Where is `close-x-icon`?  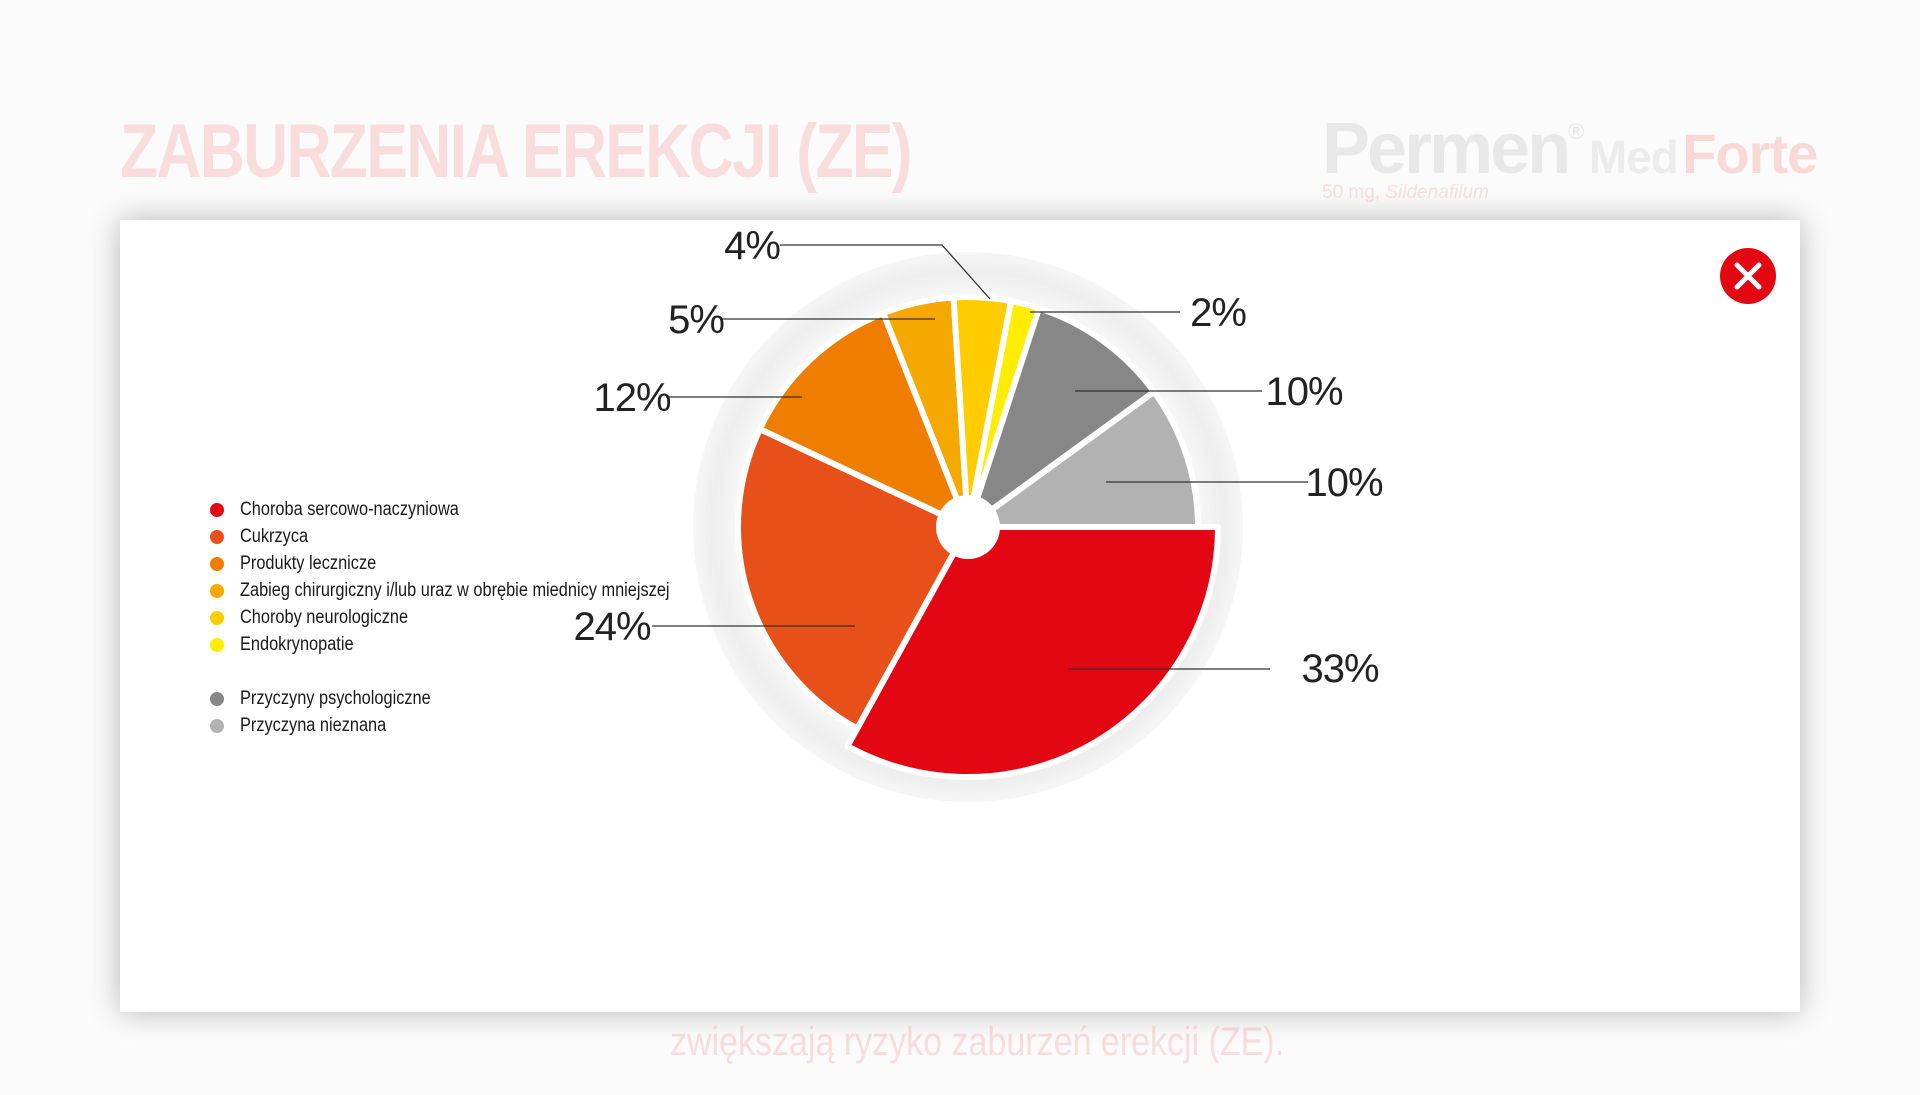
close-x-icon is located at coordinates (1748, 276).